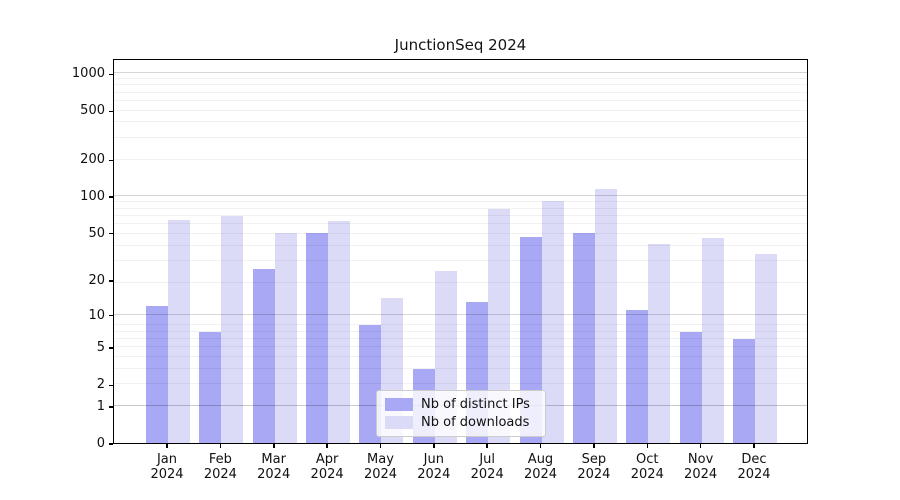 Image resolution: width=900 pixels, height=500 pixels. I want to click on bar-distinct-ips-dec, so click(744, 390).